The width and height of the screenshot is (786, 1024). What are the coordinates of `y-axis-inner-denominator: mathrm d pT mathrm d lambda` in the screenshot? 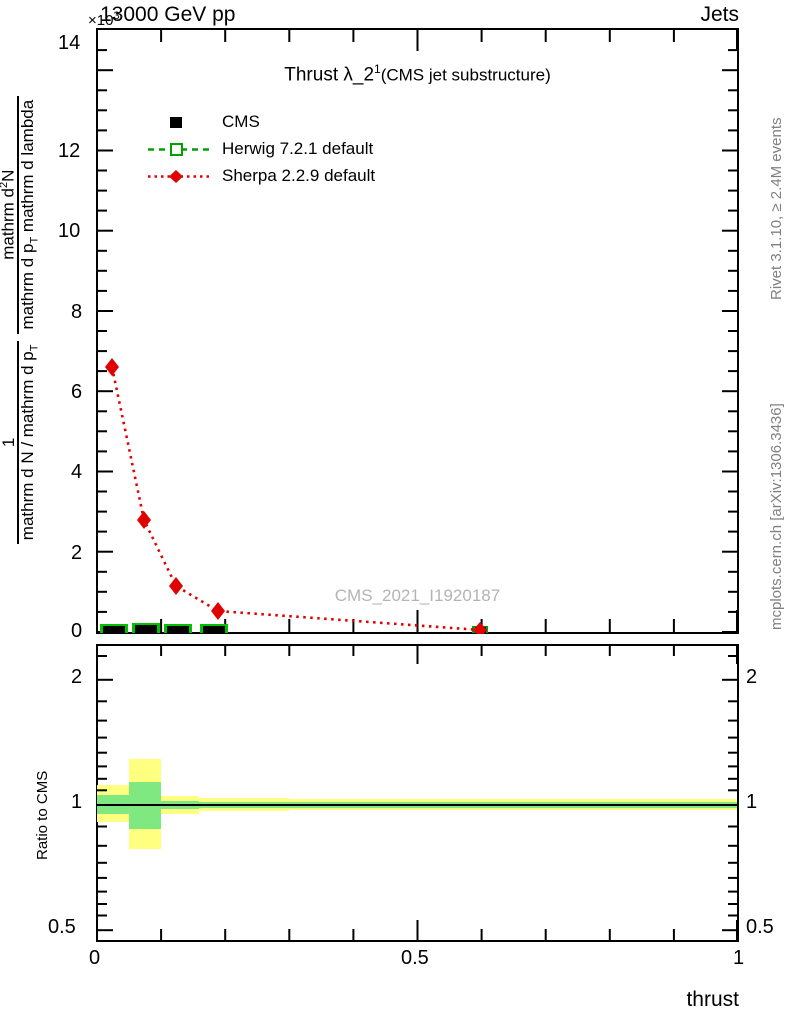 It's located at (29, 214).